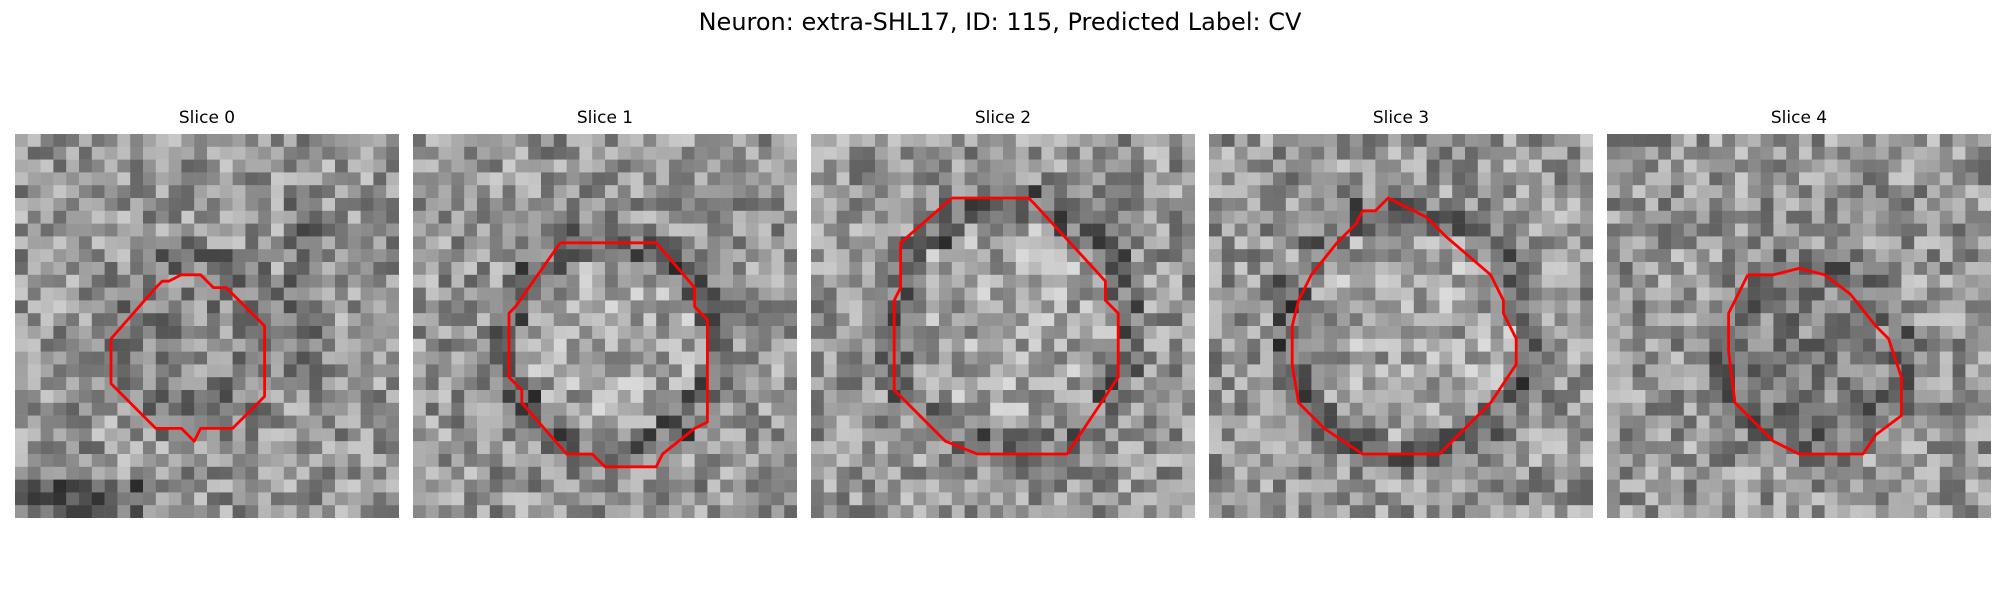 The width and height of the screenshot is (2000, 600). Describe the element at coordinates (1003, 118) in the screenshot. I see `slice-title: Slice 2` at that location.